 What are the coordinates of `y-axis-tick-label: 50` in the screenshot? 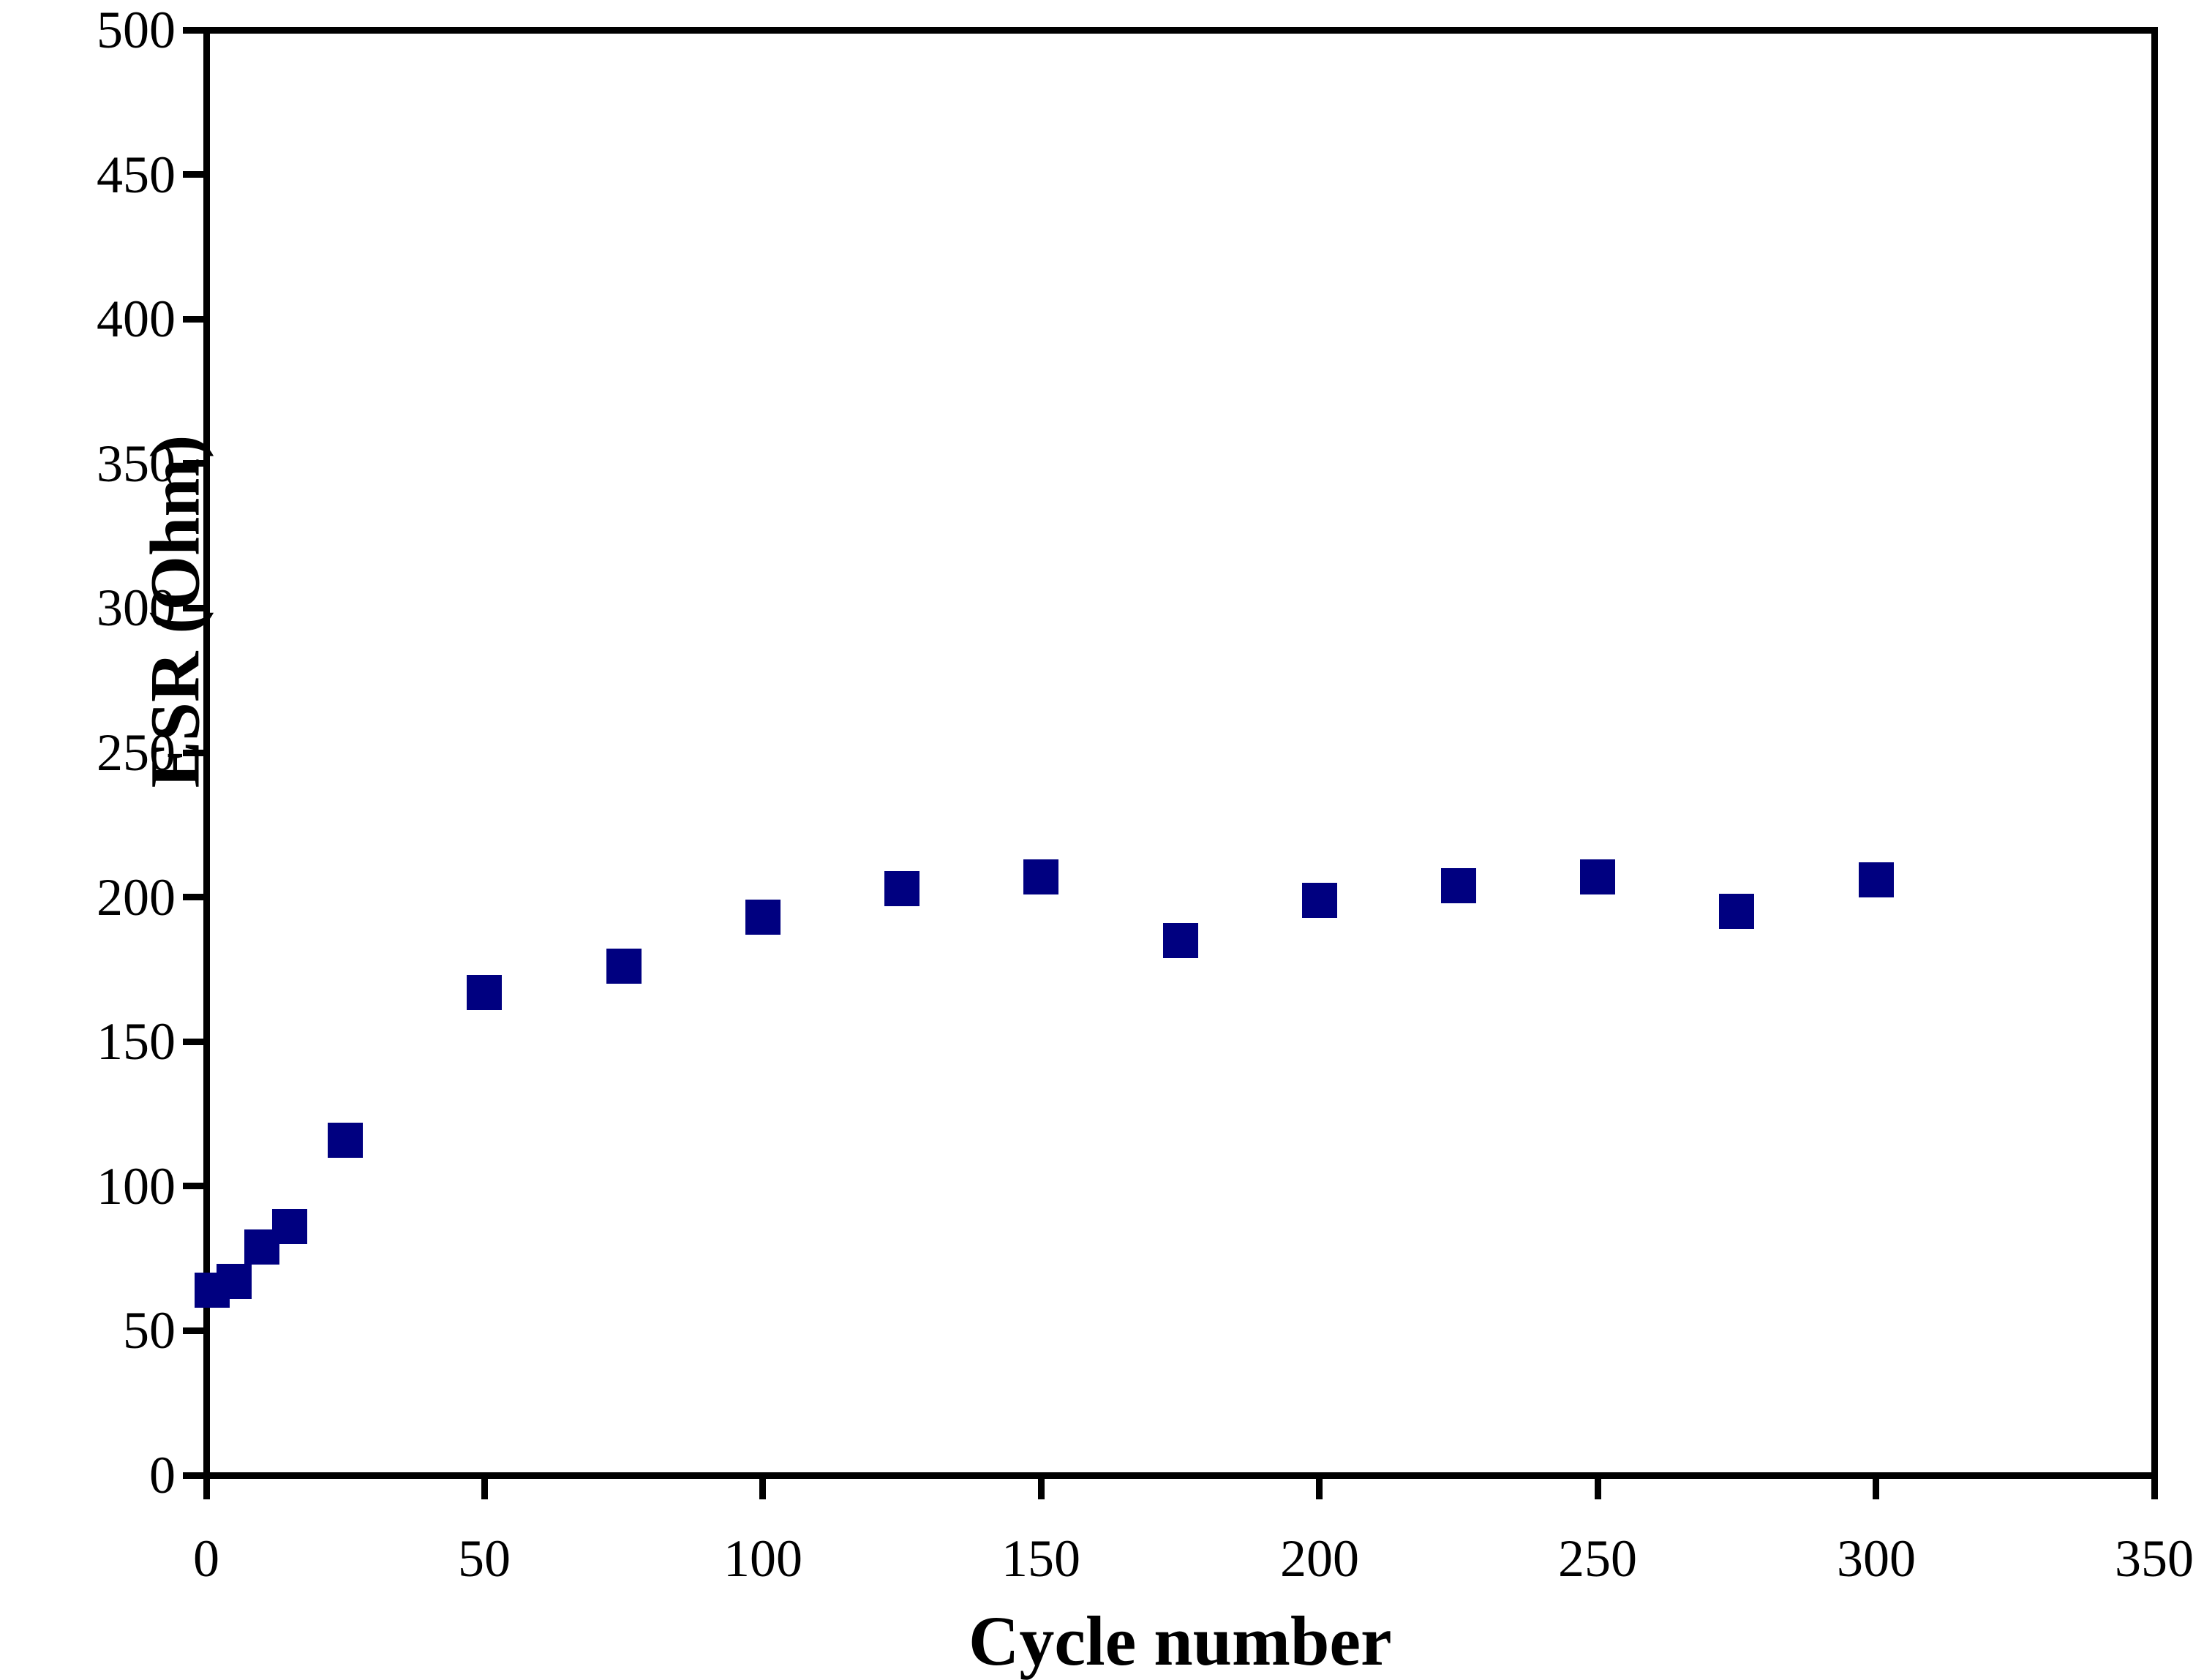 It's located at (149, 1330).